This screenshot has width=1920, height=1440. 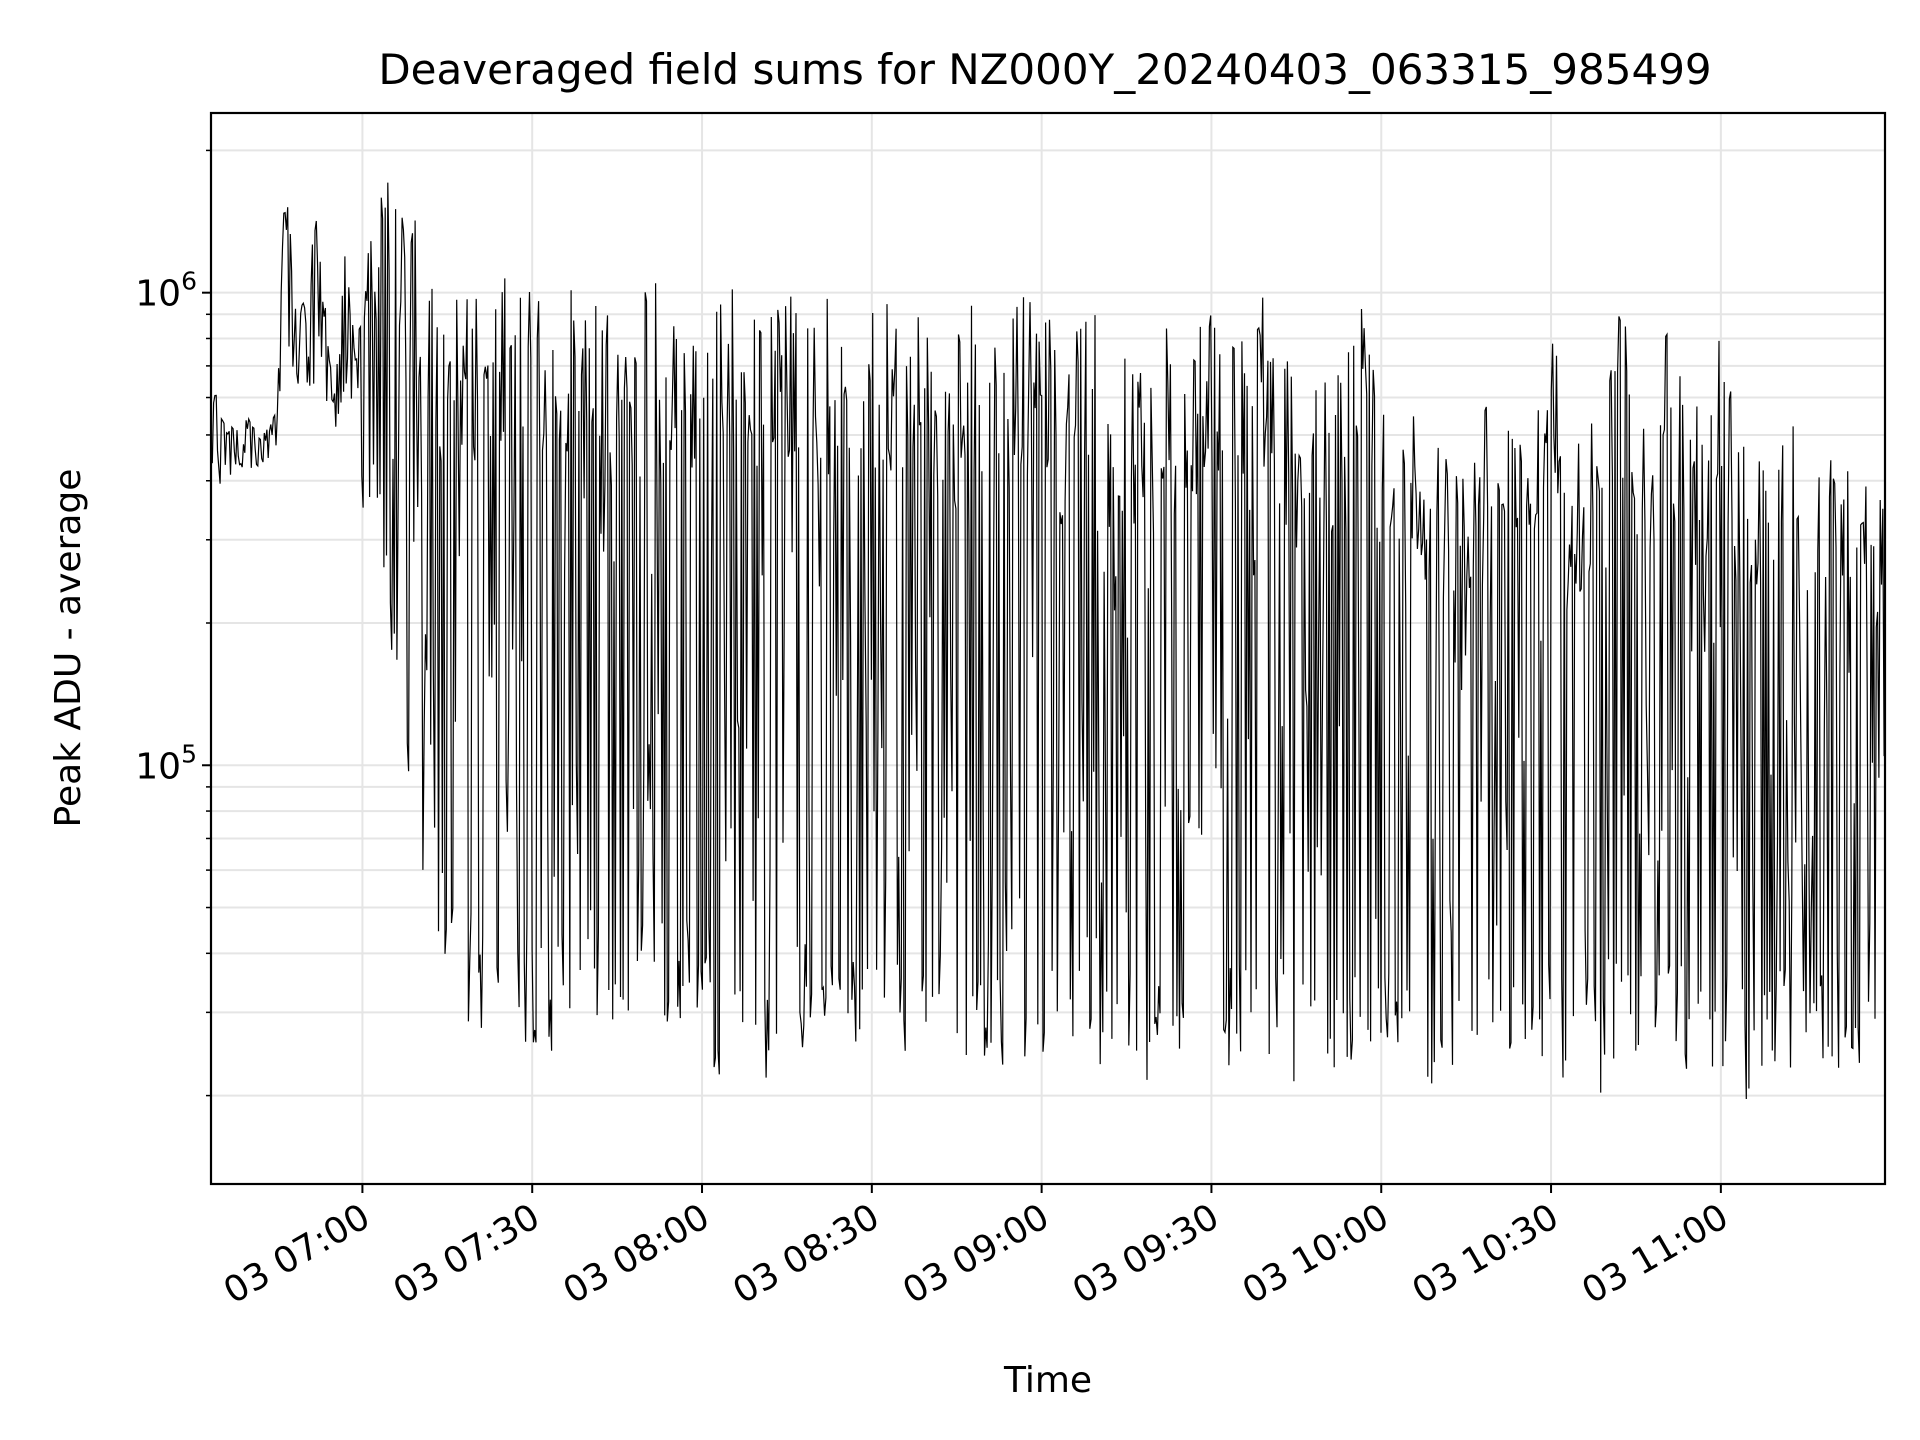 I want to click on y-tick-label-exponent: 5, so click(x=189, y=753).